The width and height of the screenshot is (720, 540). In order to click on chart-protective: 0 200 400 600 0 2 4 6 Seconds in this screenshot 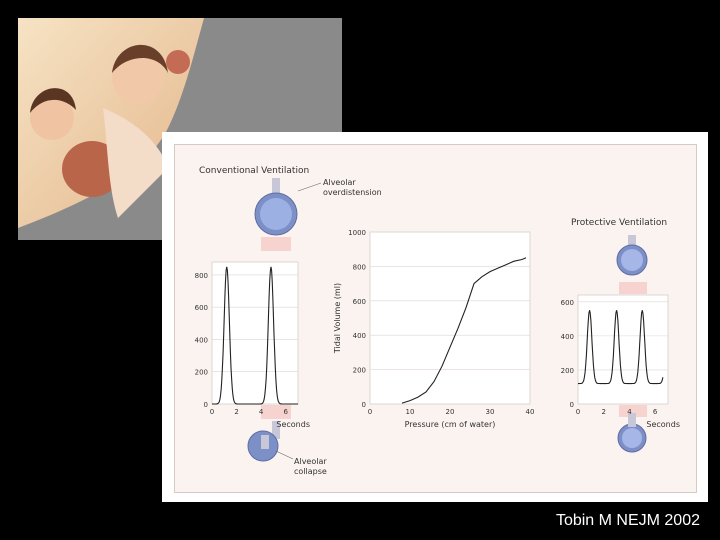, I will do `click(620, 361)`.